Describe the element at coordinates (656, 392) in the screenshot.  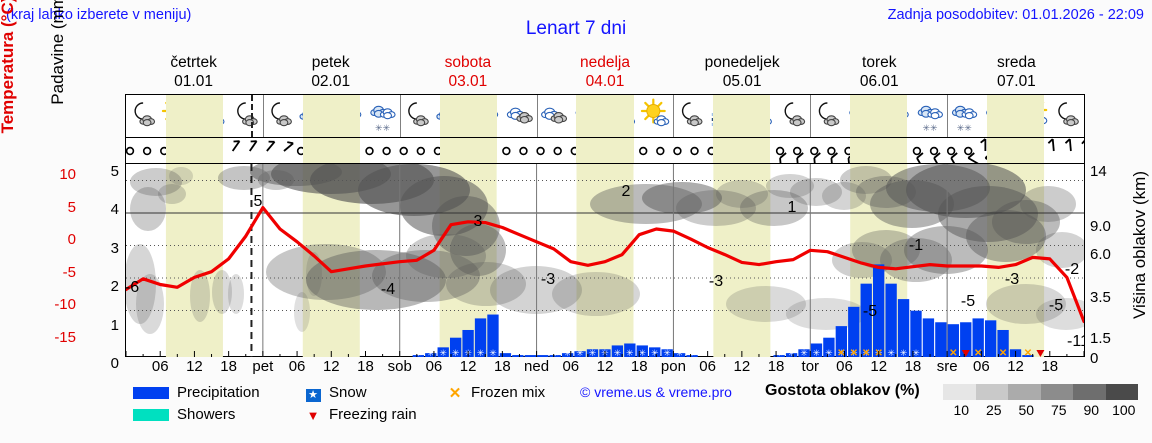
I see `copyright-link: © vreme.us & vreme.pro` at that location.